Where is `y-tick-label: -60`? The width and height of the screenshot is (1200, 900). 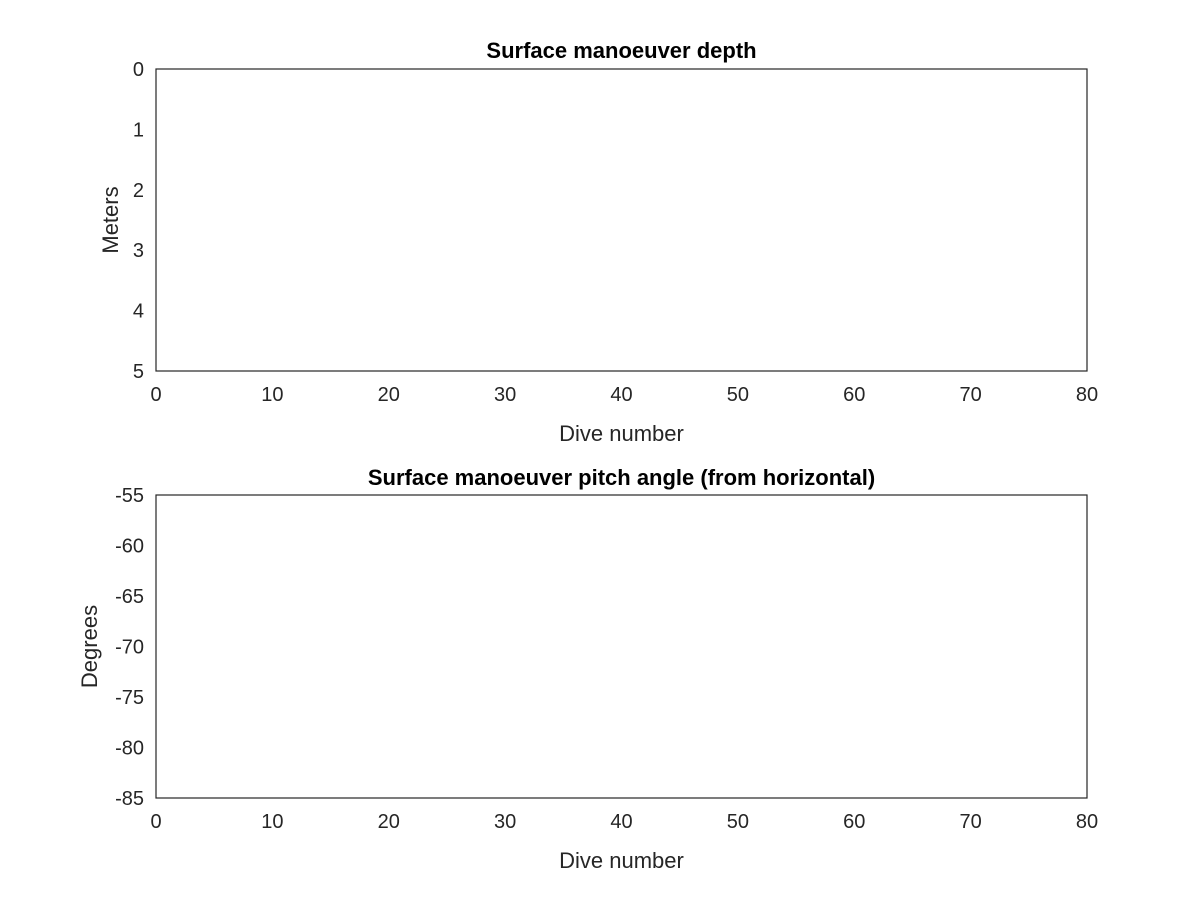
y-tick-label: -60 is located at coordinates (129, 547).